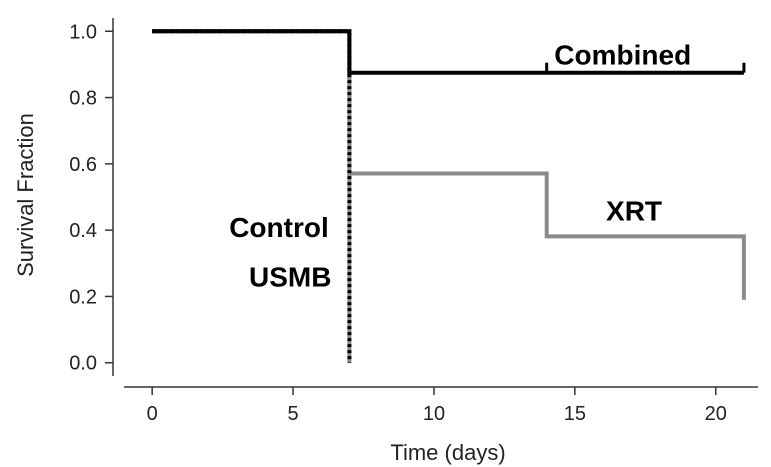 This screenshot has height=467, width=771. What do you see at coordinates (290, 277) in the screenshot?
I see `series-label-usmb: USMB` at bounding box center [290, 277].